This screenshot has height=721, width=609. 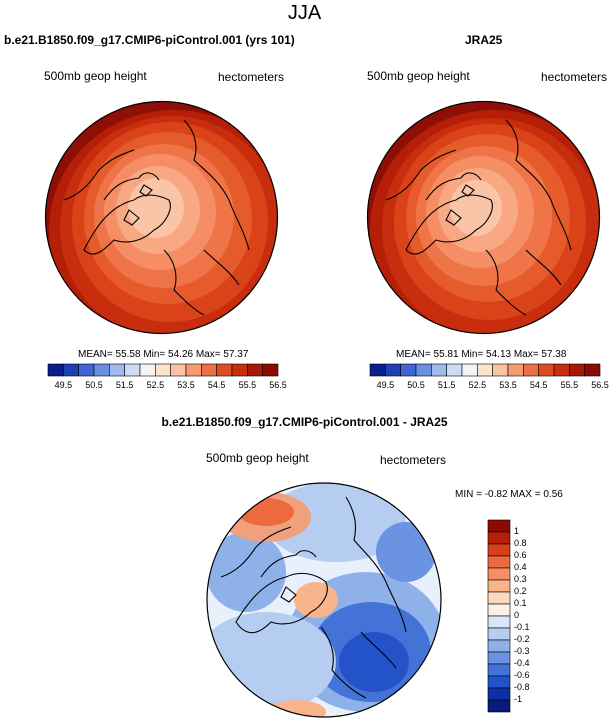 What do you see at coordinates (520, 579) in the screenshot?
I see `colorbar-tick-label: 0.3` at bounding box center [520, 579].